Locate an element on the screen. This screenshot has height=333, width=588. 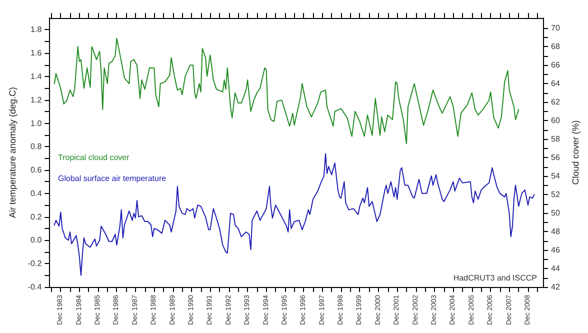
y2-tick-label: 52 is located at coordinates (555, 195).